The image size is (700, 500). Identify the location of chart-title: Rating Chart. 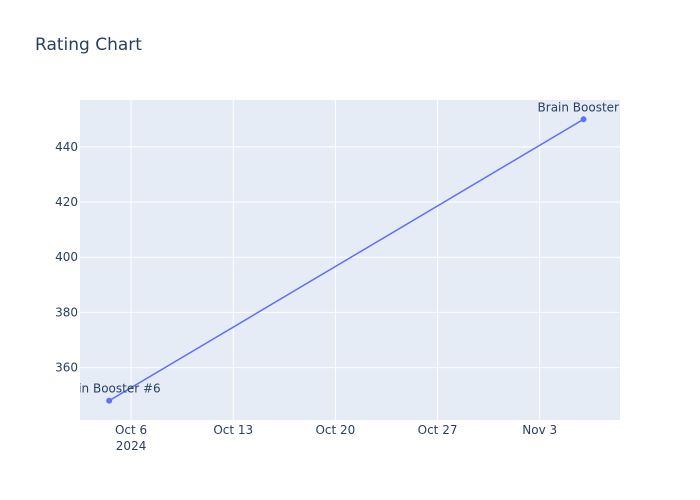
(88, 45).